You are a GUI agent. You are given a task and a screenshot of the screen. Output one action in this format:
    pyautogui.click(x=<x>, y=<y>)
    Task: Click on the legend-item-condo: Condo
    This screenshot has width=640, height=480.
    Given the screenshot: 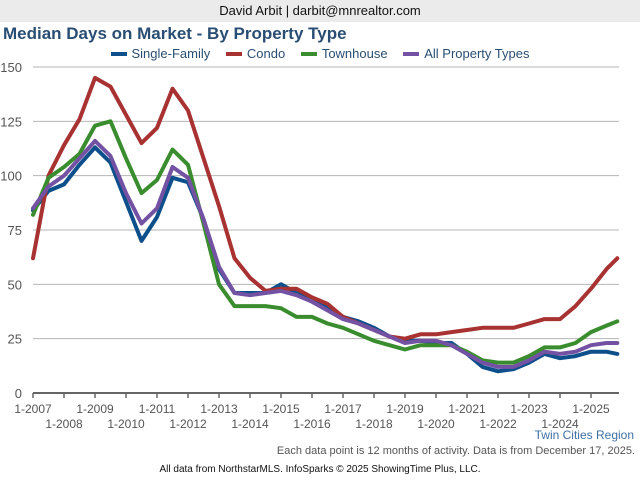 What is the action you would take?
    pyautogui.click(x=255, y=53)
    